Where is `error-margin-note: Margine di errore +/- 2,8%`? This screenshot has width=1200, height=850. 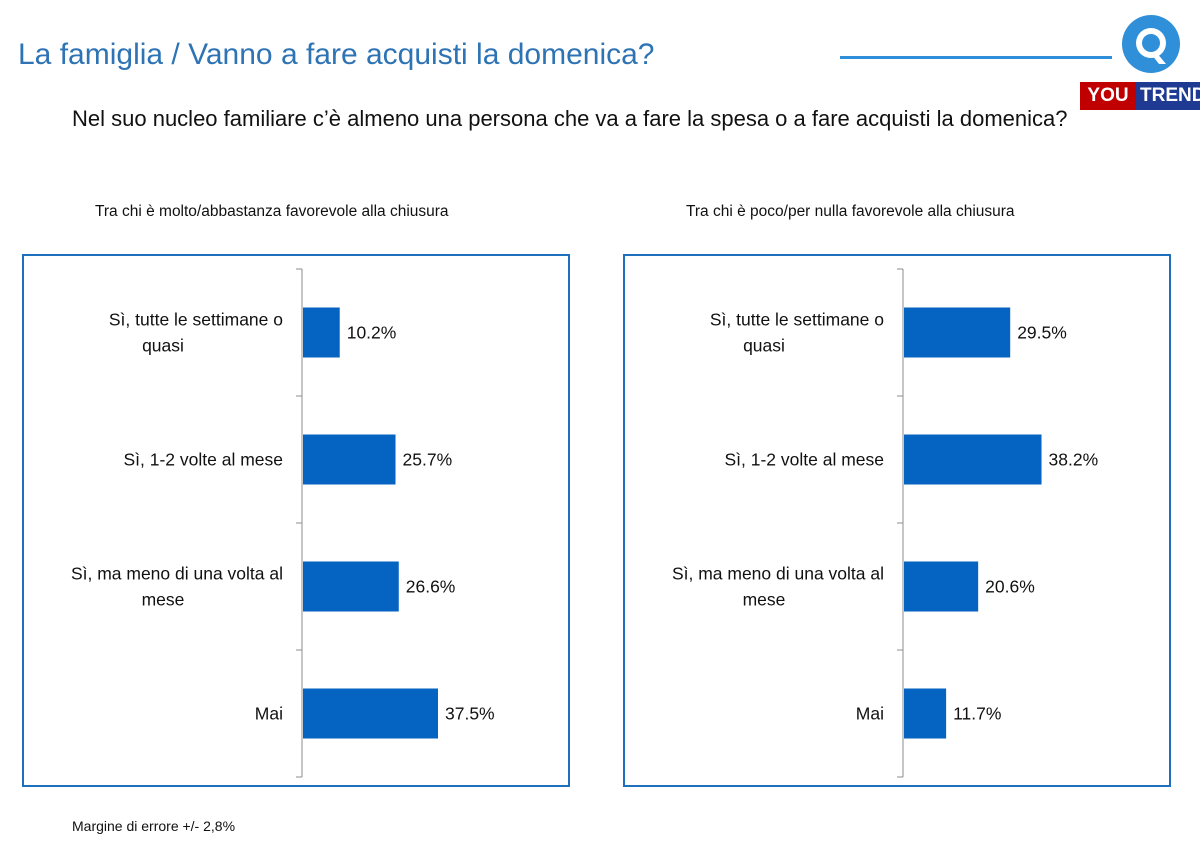
error-margin-note: Margine di errore +/- 2,8% is located at coordinates (154, 826).